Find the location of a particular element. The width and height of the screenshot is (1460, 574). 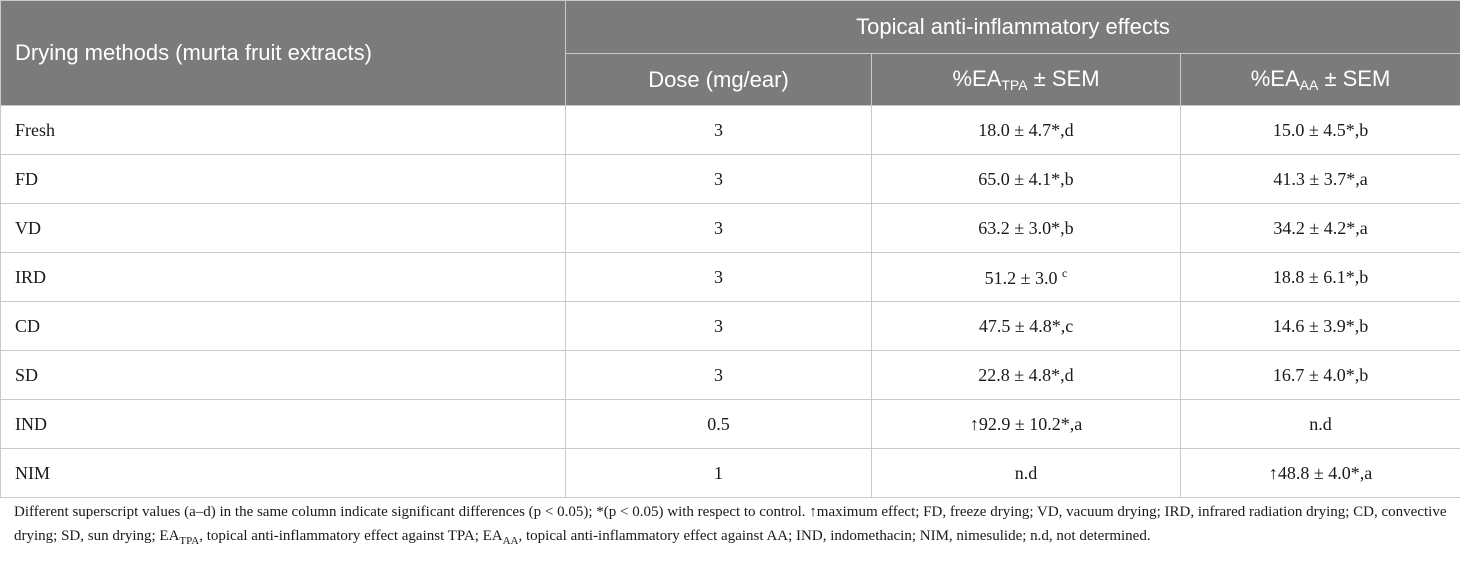

dose-cell: 0.5 is located at coordinates (718, 424).